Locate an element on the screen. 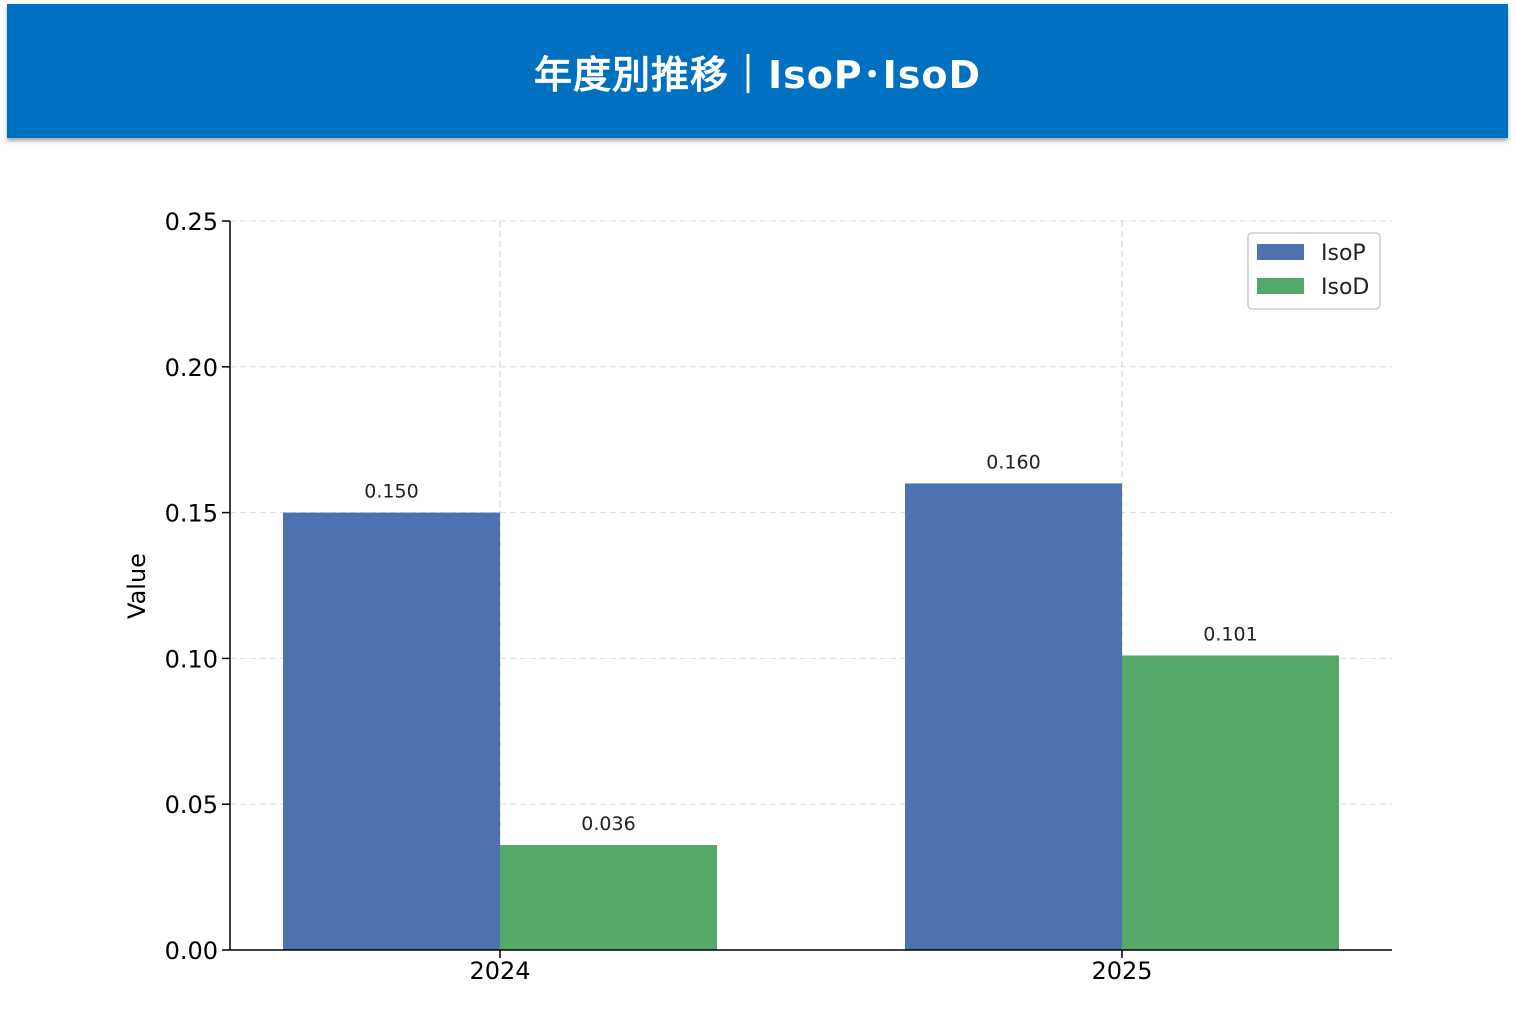 Image resolution: width=1516 pixels, height=1010 pixels. y-tick-label: 0.25 is located at coordinates (191, 222).